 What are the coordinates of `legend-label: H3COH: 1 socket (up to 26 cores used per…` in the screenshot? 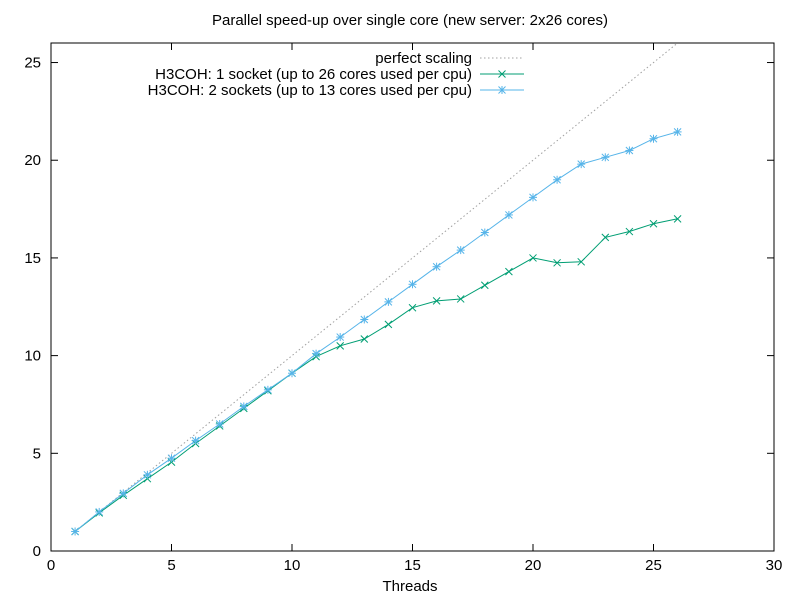 It's located at (313, 74).